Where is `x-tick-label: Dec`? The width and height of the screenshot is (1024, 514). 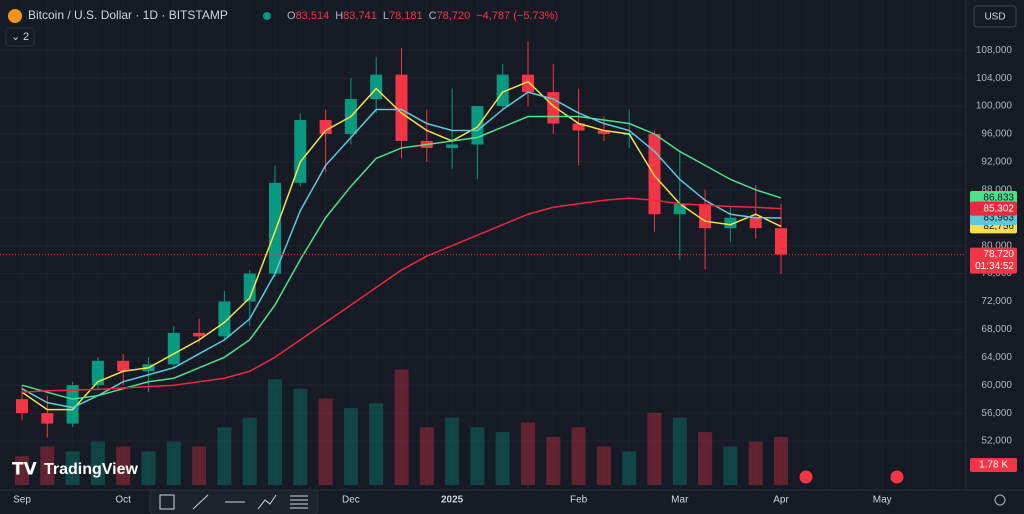 x-tick-label: Dec is located at coordinates (351, 500).